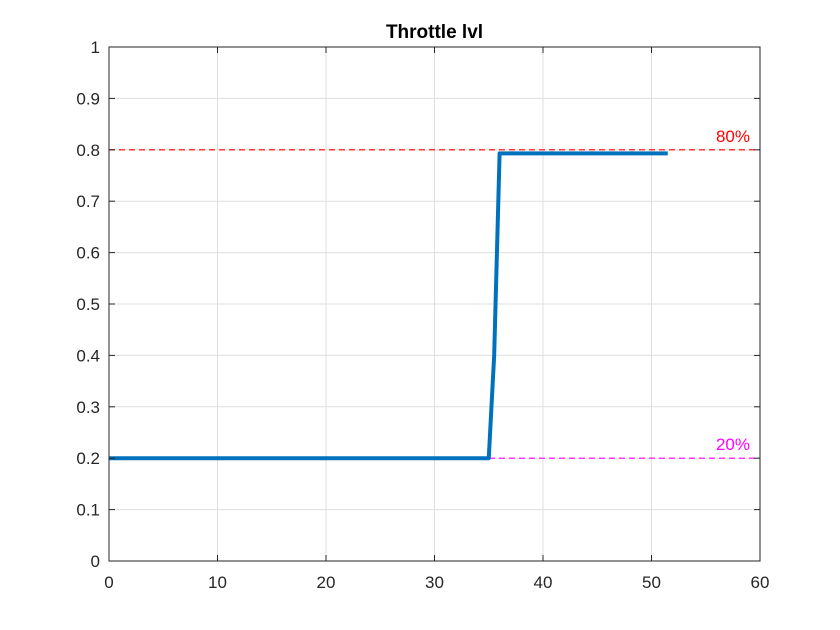  Describe the element at coordinates (543, 582) in the screenshot. I see `x-tick-label: 40` at that location.